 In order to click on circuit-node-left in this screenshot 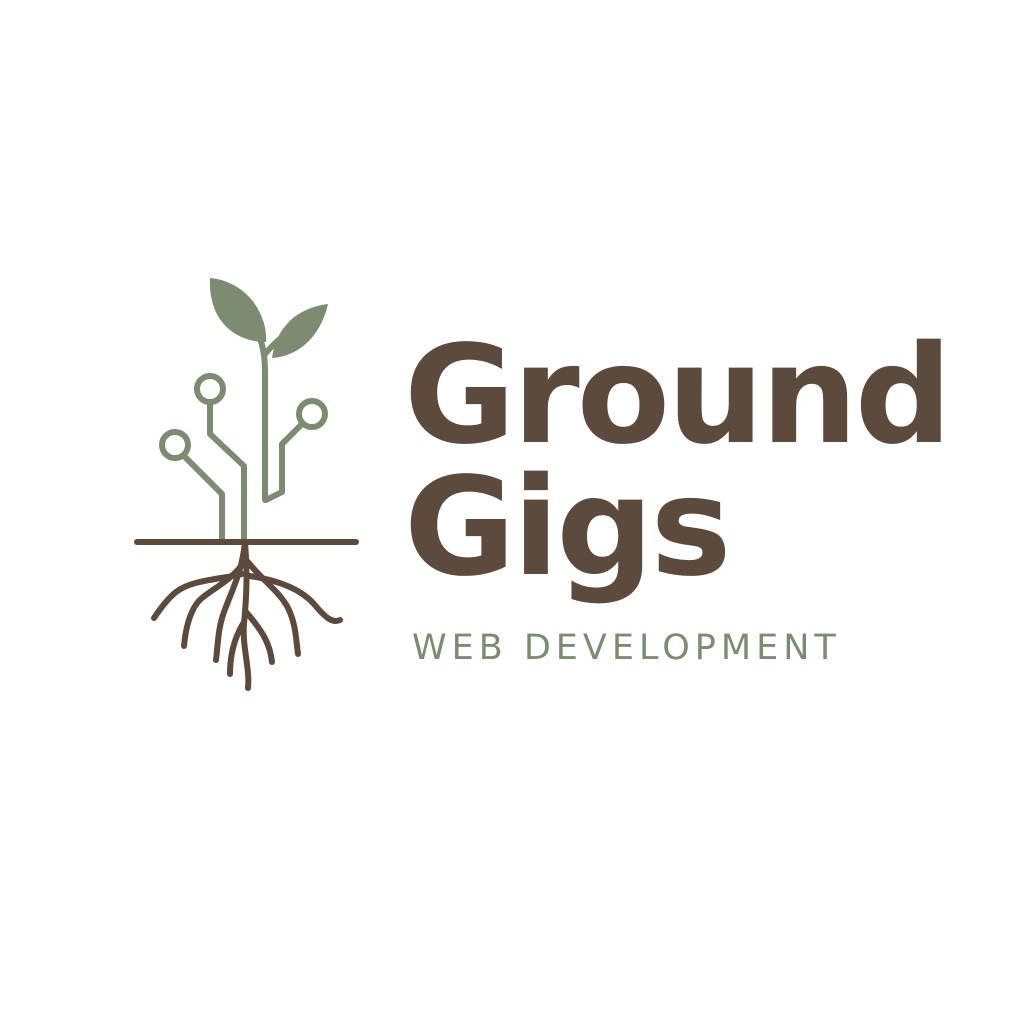, I will do `click(175, 445)`.